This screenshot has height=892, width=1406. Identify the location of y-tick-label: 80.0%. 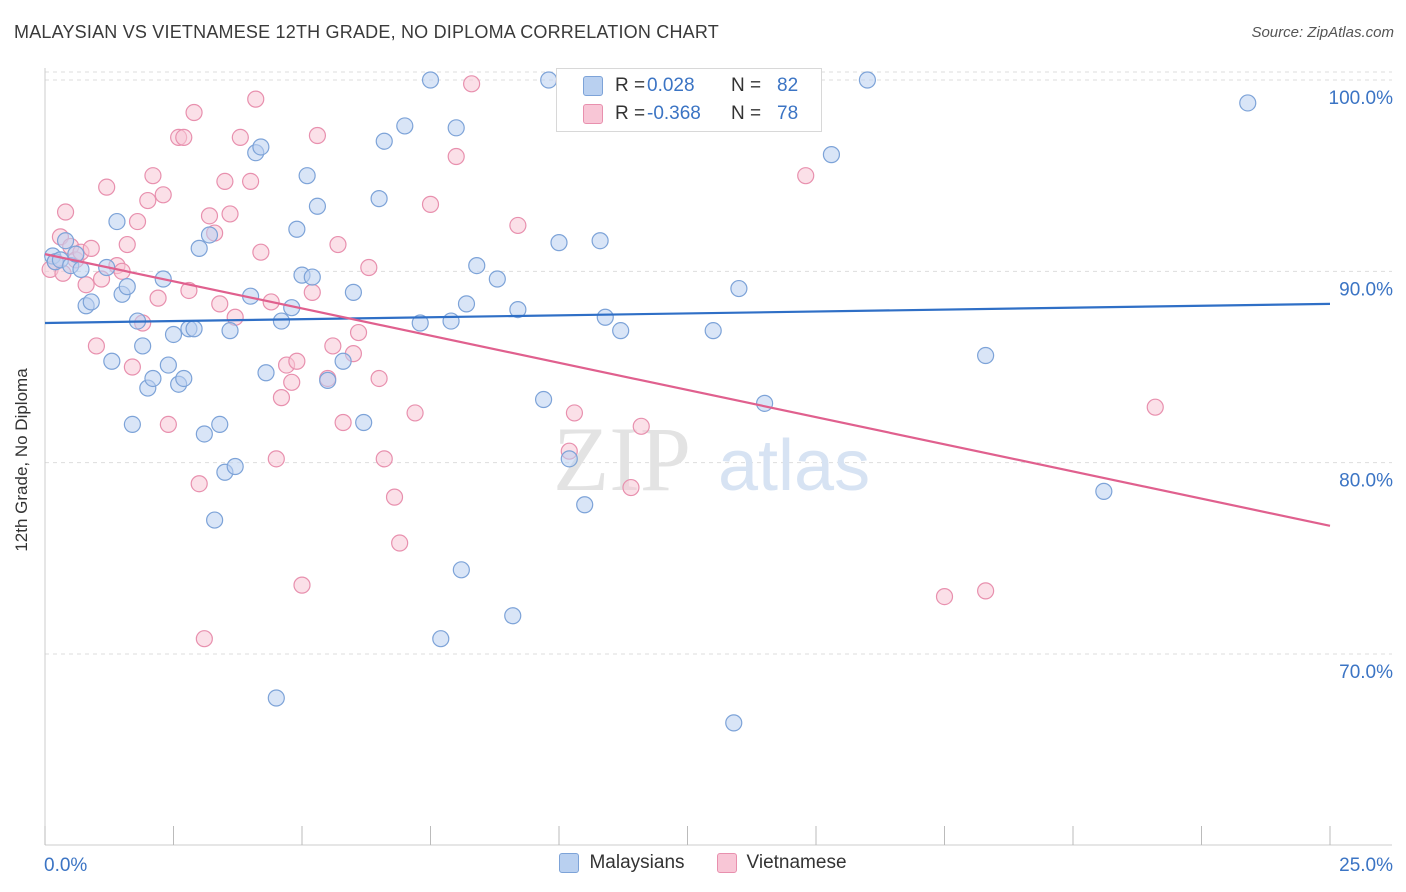
(1366, 481).